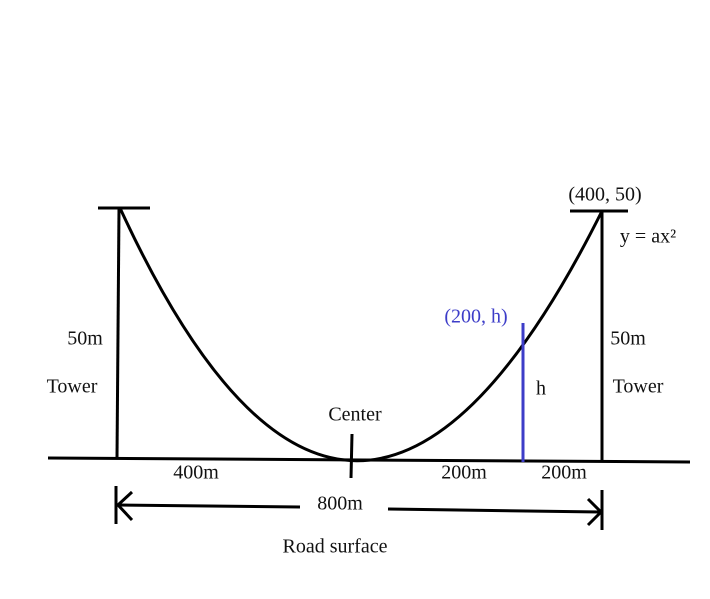  What do you see at coordinates (475, 317) in the screenshot?
I see `label: (200, h)` at bounding box center [475, 317].